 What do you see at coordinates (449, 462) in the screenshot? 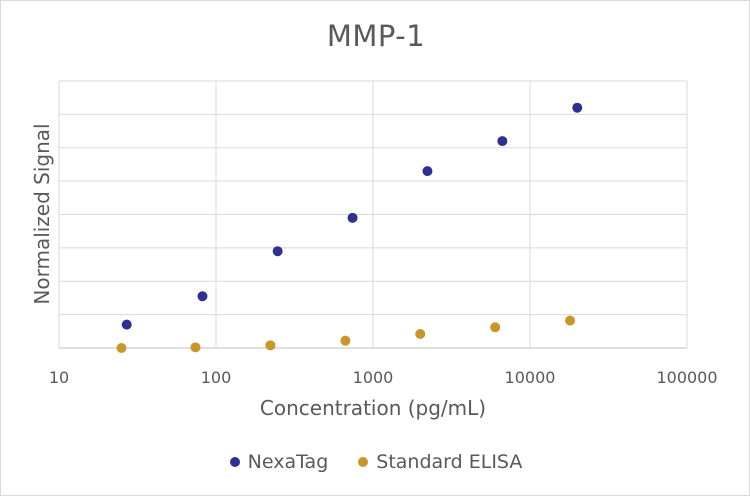
I see `legend-label-standard-elisa: Standard ELISA` at bounding box center [449, 462].